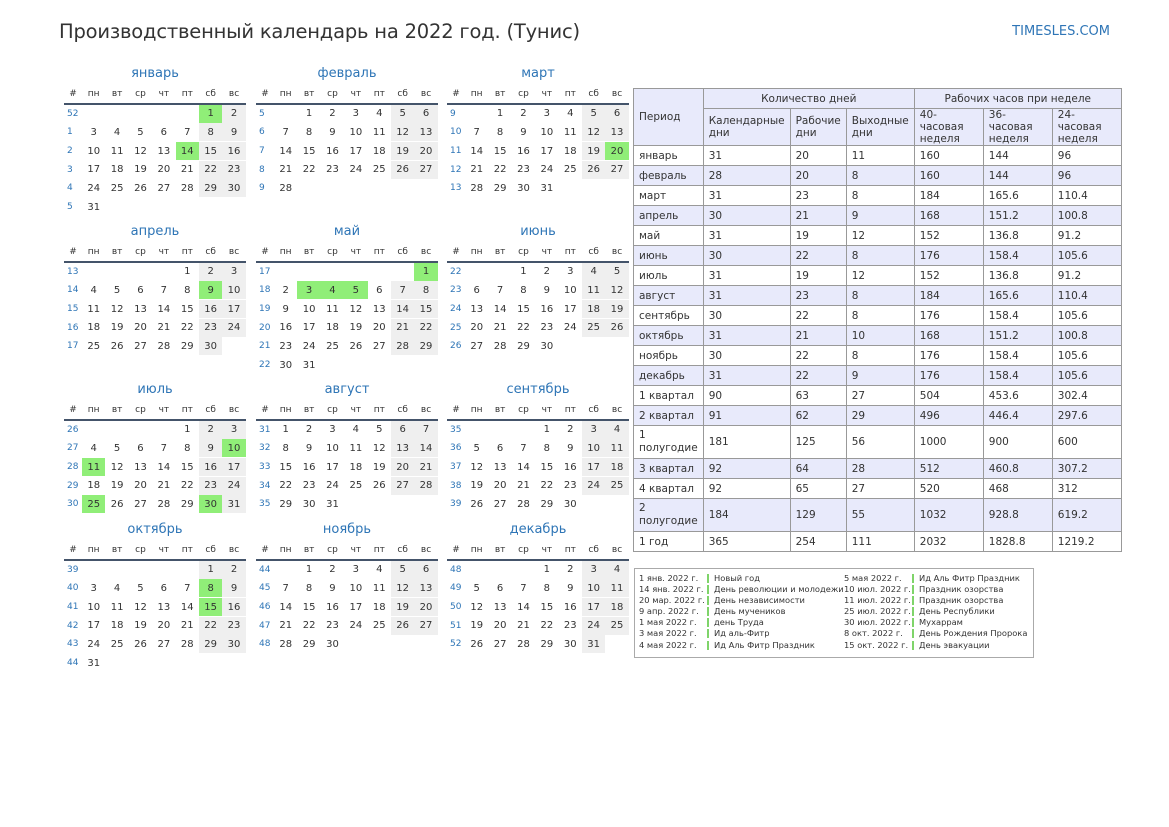  I want to click on holiday-item: 8 окт. 2022 г. День Рождения Пророка, so click(935, 633).